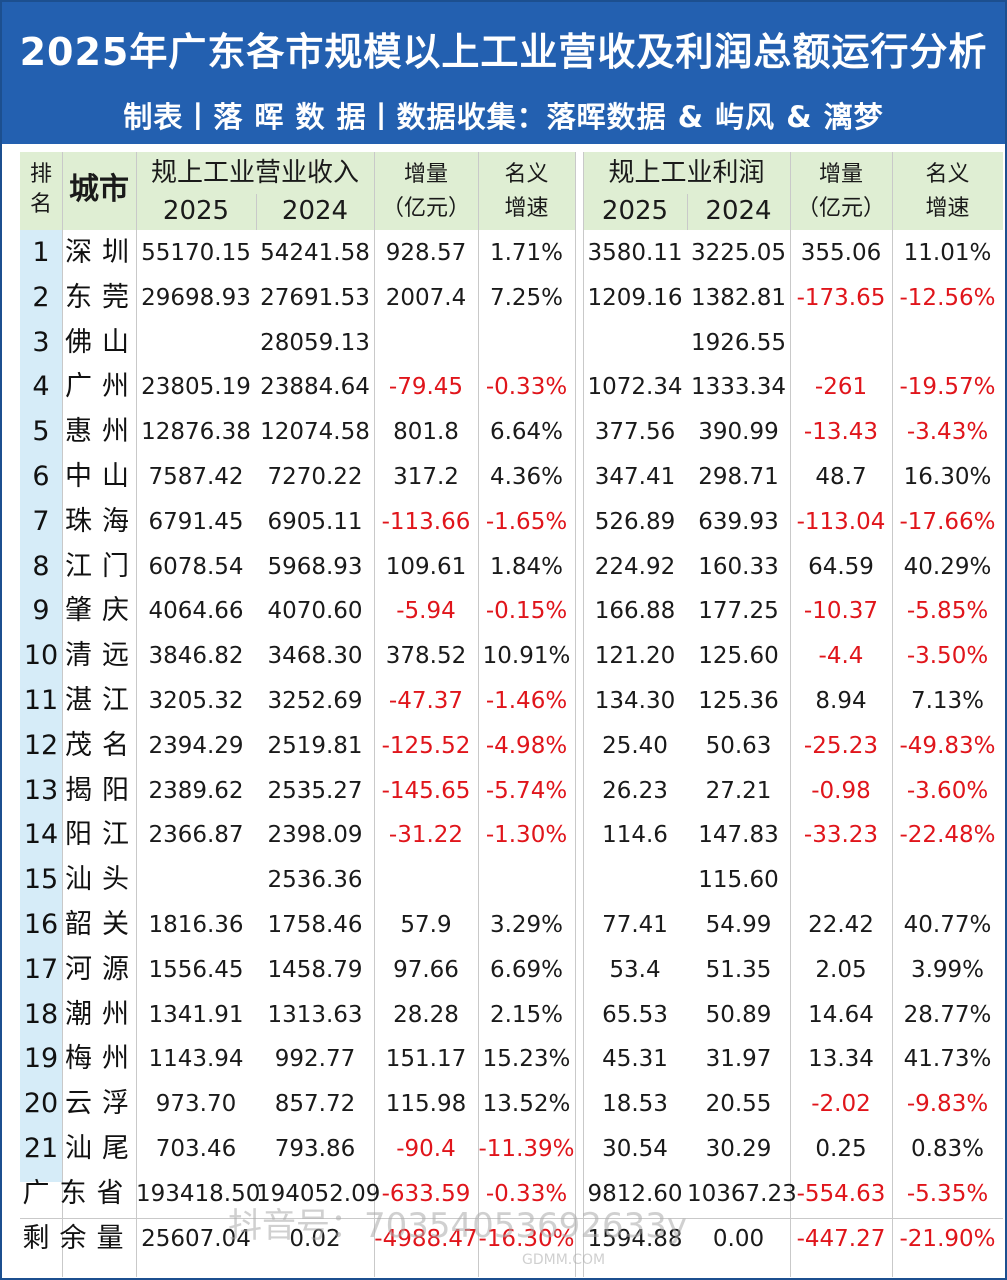 The width and height of the screenshot is (1007, 1280). I want to click on pro24-cell: 51.35, so click(738, 970).